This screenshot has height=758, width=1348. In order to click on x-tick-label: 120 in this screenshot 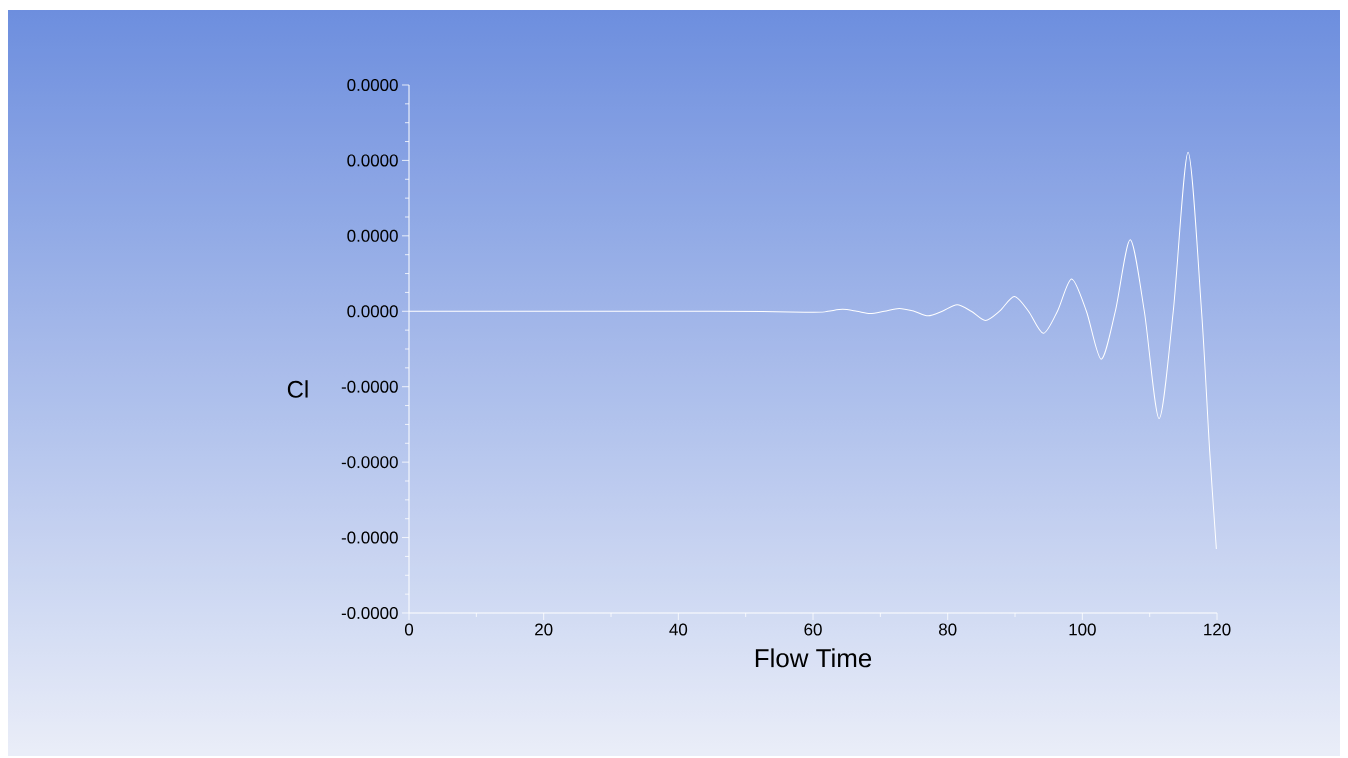, I will do `click(1217, 629)`.